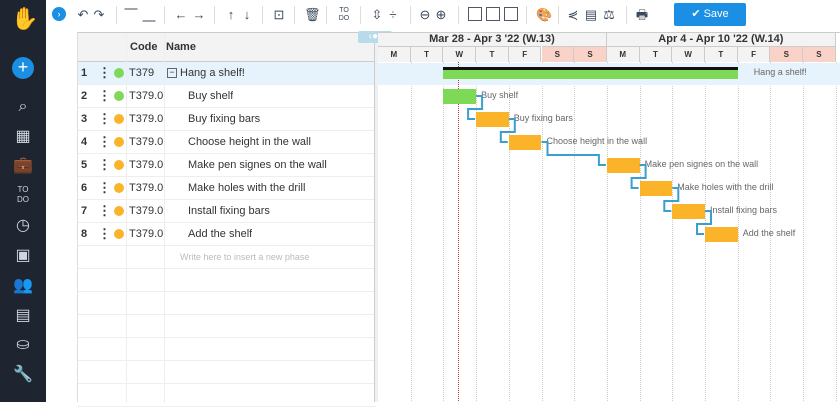 The image size is (840, 407). What do you see at coordinates (84, 211) in the screenshot?
I see `row-number: 7` at bounding box center [84, 211].